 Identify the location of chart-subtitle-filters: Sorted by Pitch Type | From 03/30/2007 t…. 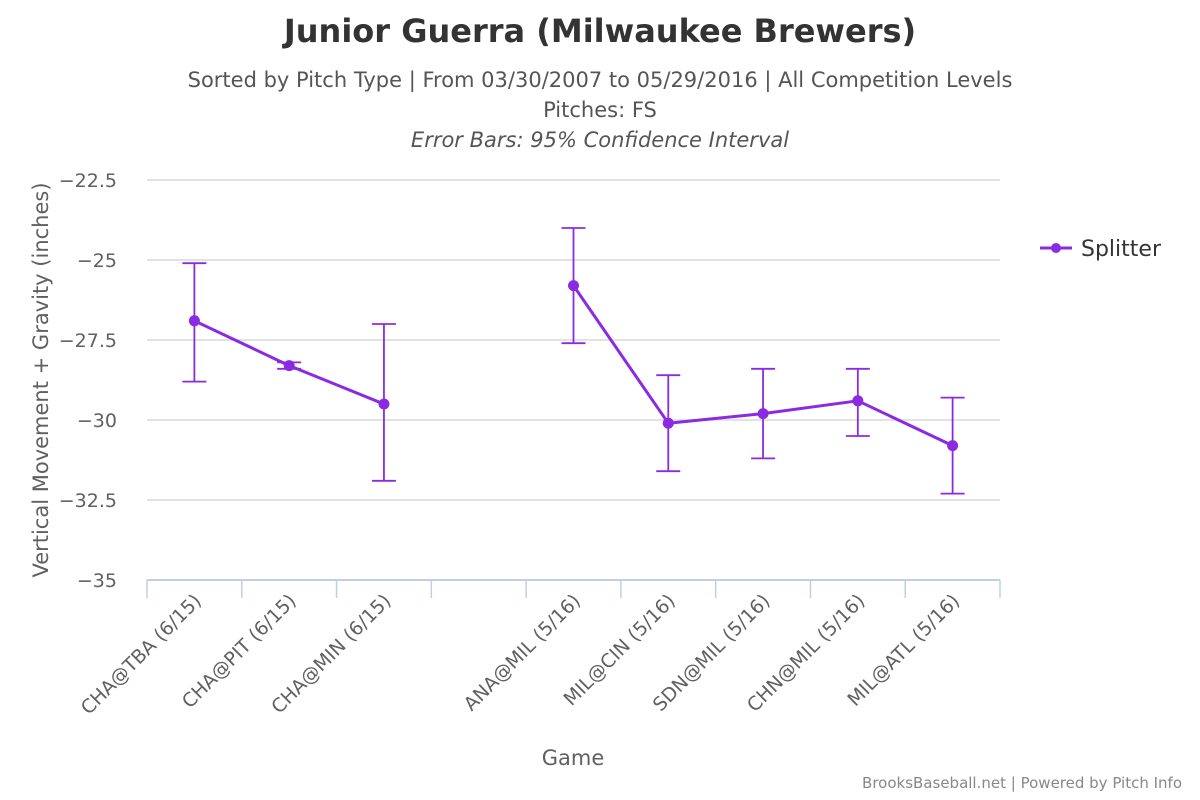
(600, 80).